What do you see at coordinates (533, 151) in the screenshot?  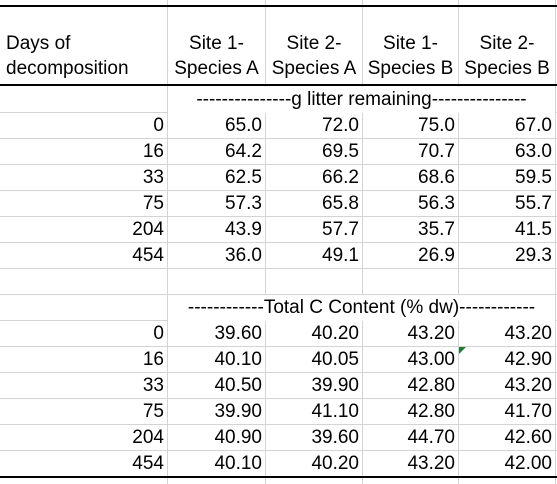 I see `value-cell: 63.0` at bounding box center [533, 151].